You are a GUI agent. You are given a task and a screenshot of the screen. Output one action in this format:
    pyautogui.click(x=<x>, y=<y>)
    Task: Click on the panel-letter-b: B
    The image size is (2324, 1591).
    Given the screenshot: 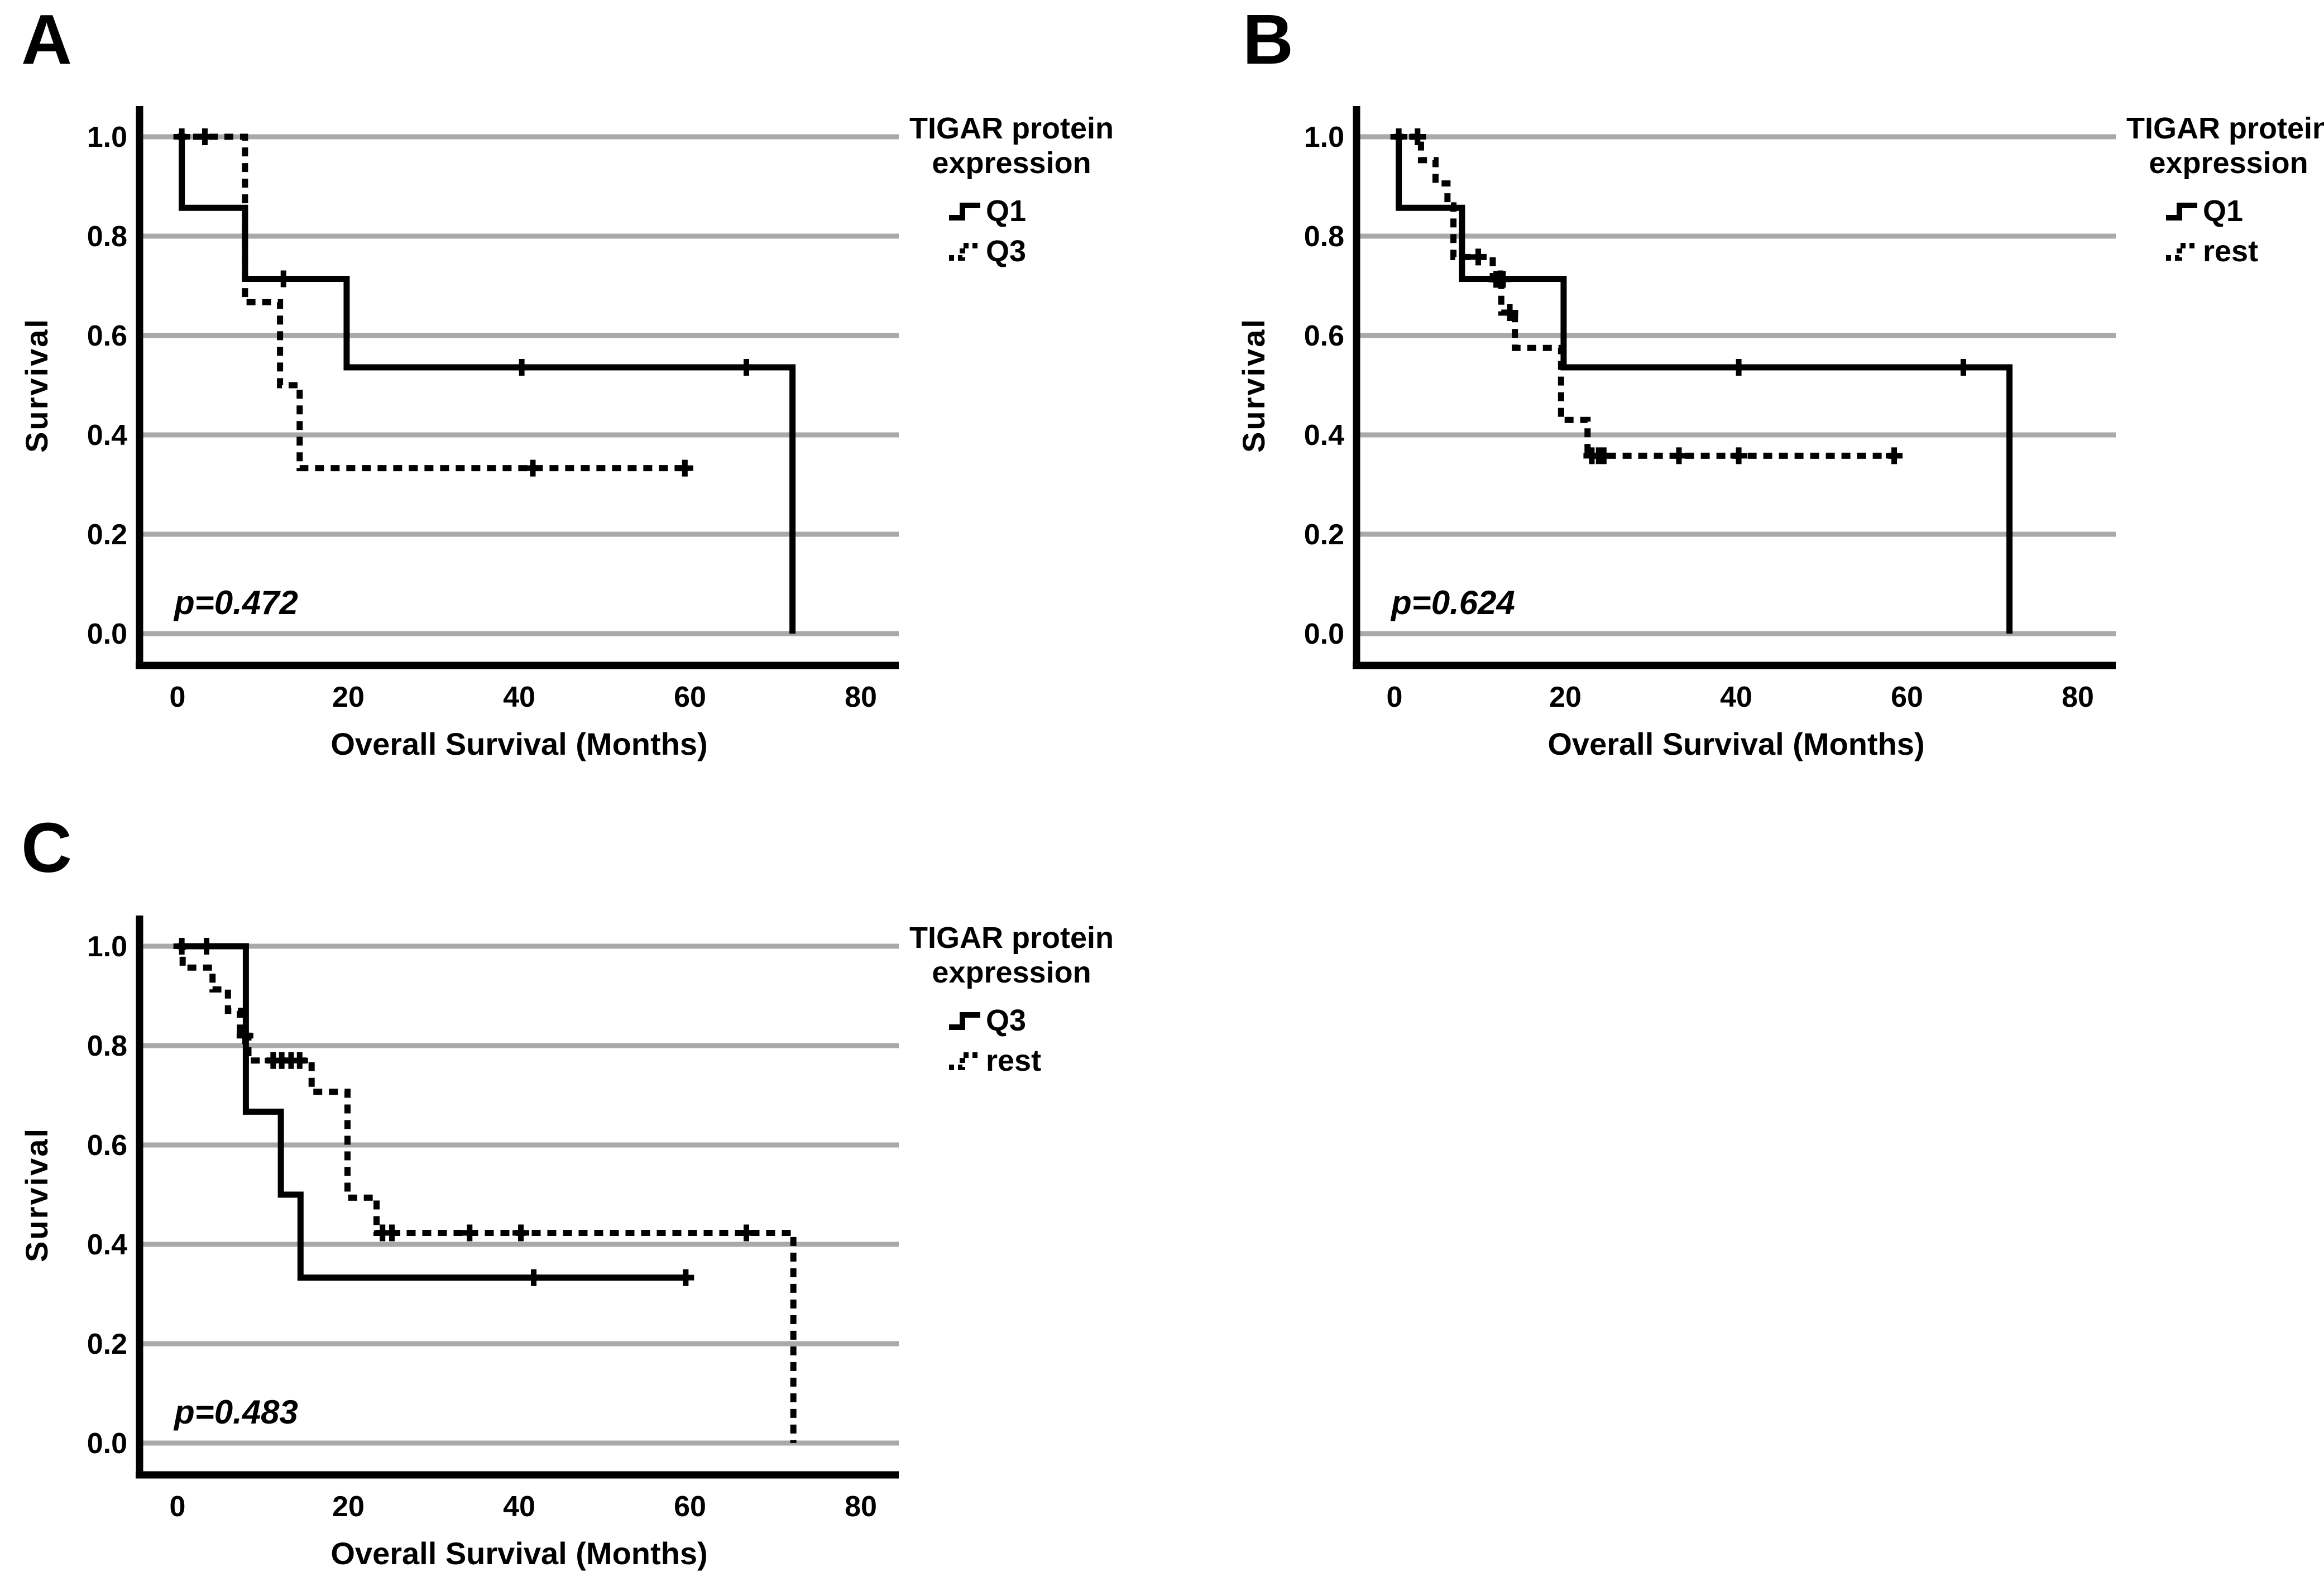 What is the action you would take?
    pyautogui.click(x=1268, y=40)
    